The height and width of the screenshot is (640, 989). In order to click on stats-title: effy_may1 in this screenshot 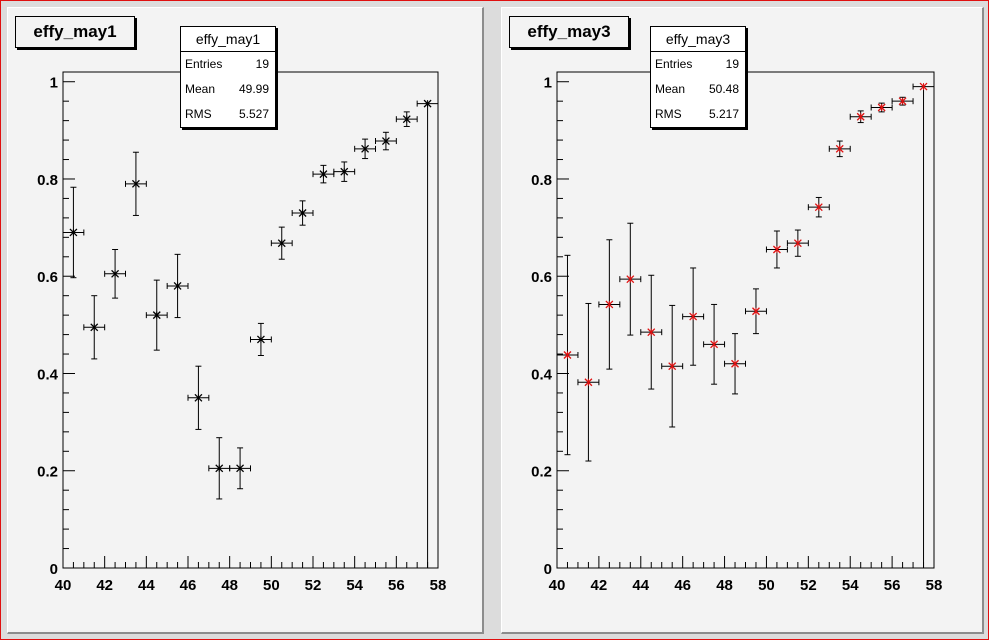, I will do `click(228, 39)`.